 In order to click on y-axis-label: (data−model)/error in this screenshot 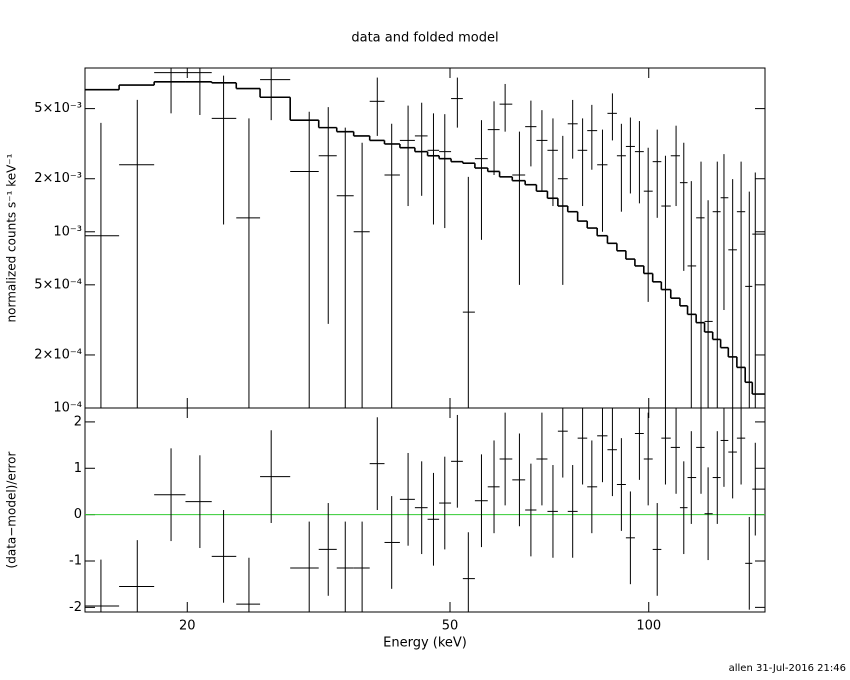, I will do `click(12, 509)`.